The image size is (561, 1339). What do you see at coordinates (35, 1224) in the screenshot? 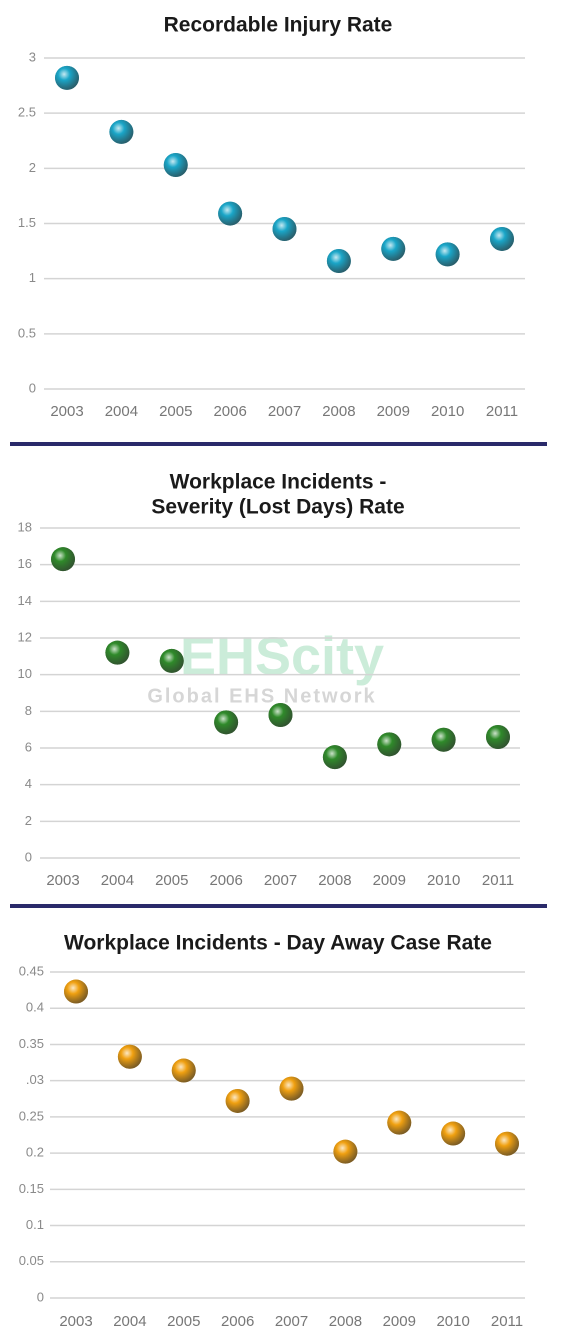
I see `y-tick-label: 0.1` at bounding box center [35, 1224].